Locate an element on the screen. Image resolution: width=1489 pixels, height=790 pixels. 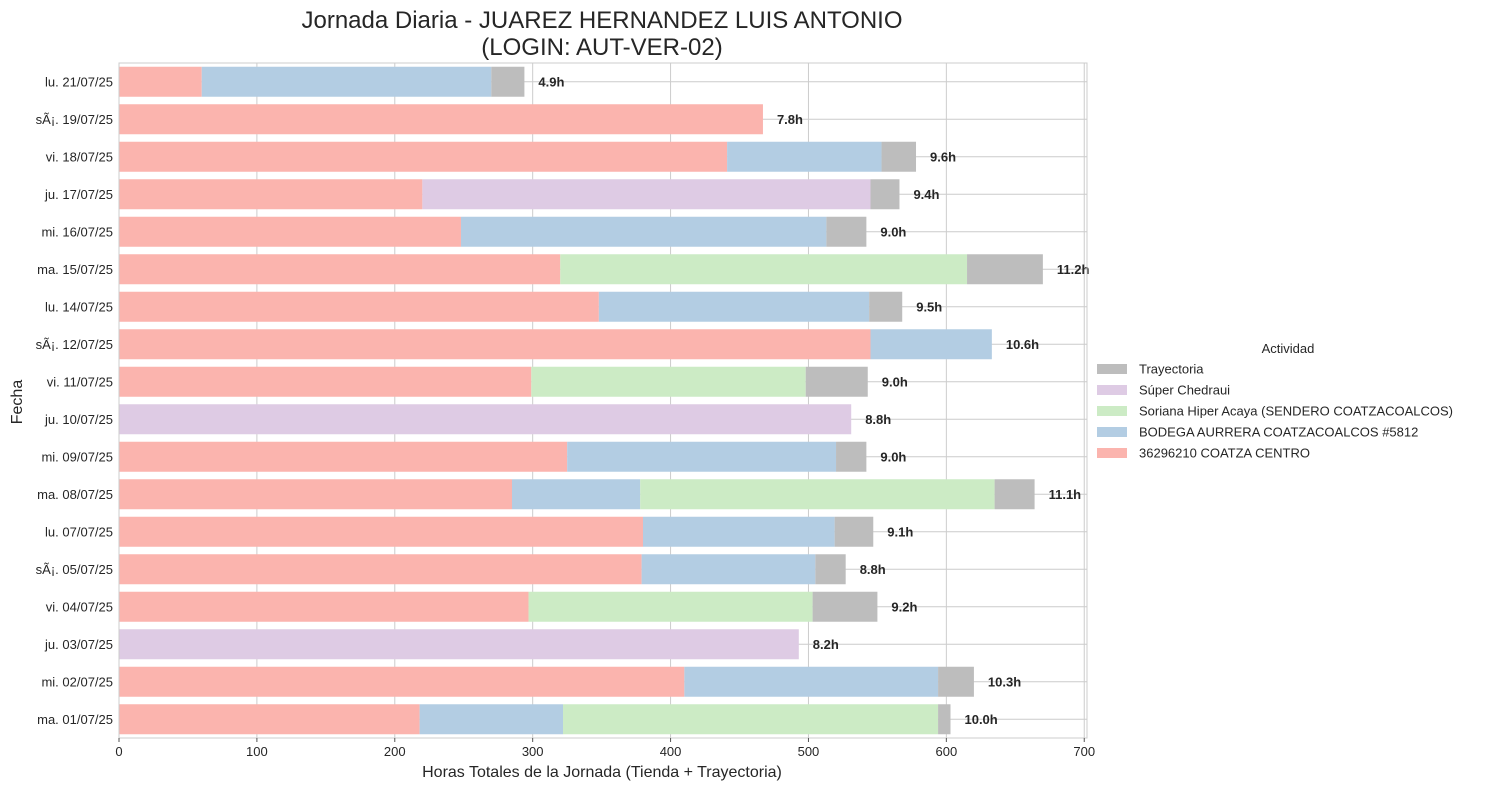
y-tick-label: mi. 02/07/25 is located at coordinates (77, 681).